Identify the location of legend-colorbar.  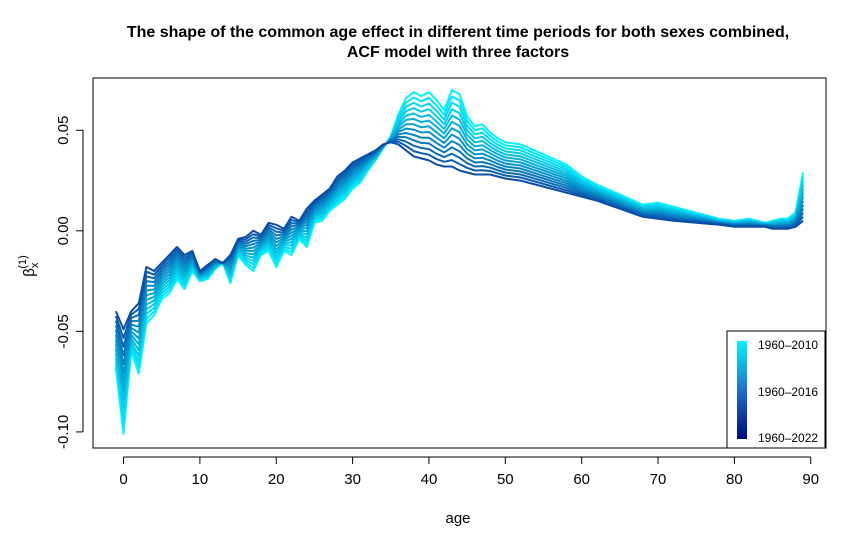
(742, 390).